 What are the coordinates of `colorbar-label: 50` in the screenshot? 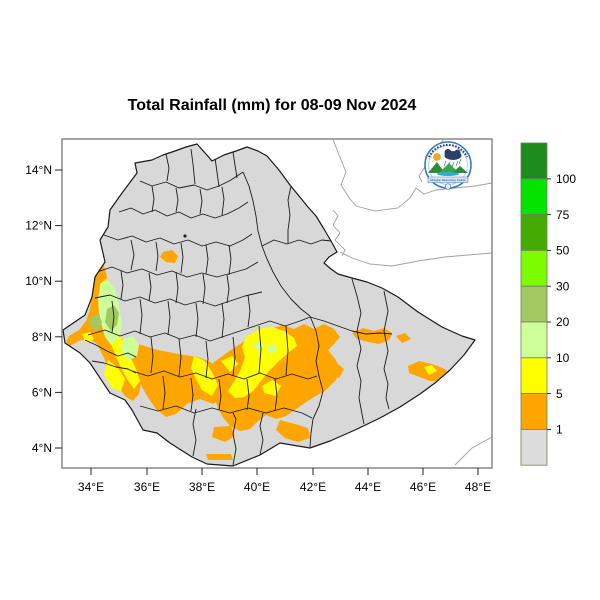 It's located at (563, 251).